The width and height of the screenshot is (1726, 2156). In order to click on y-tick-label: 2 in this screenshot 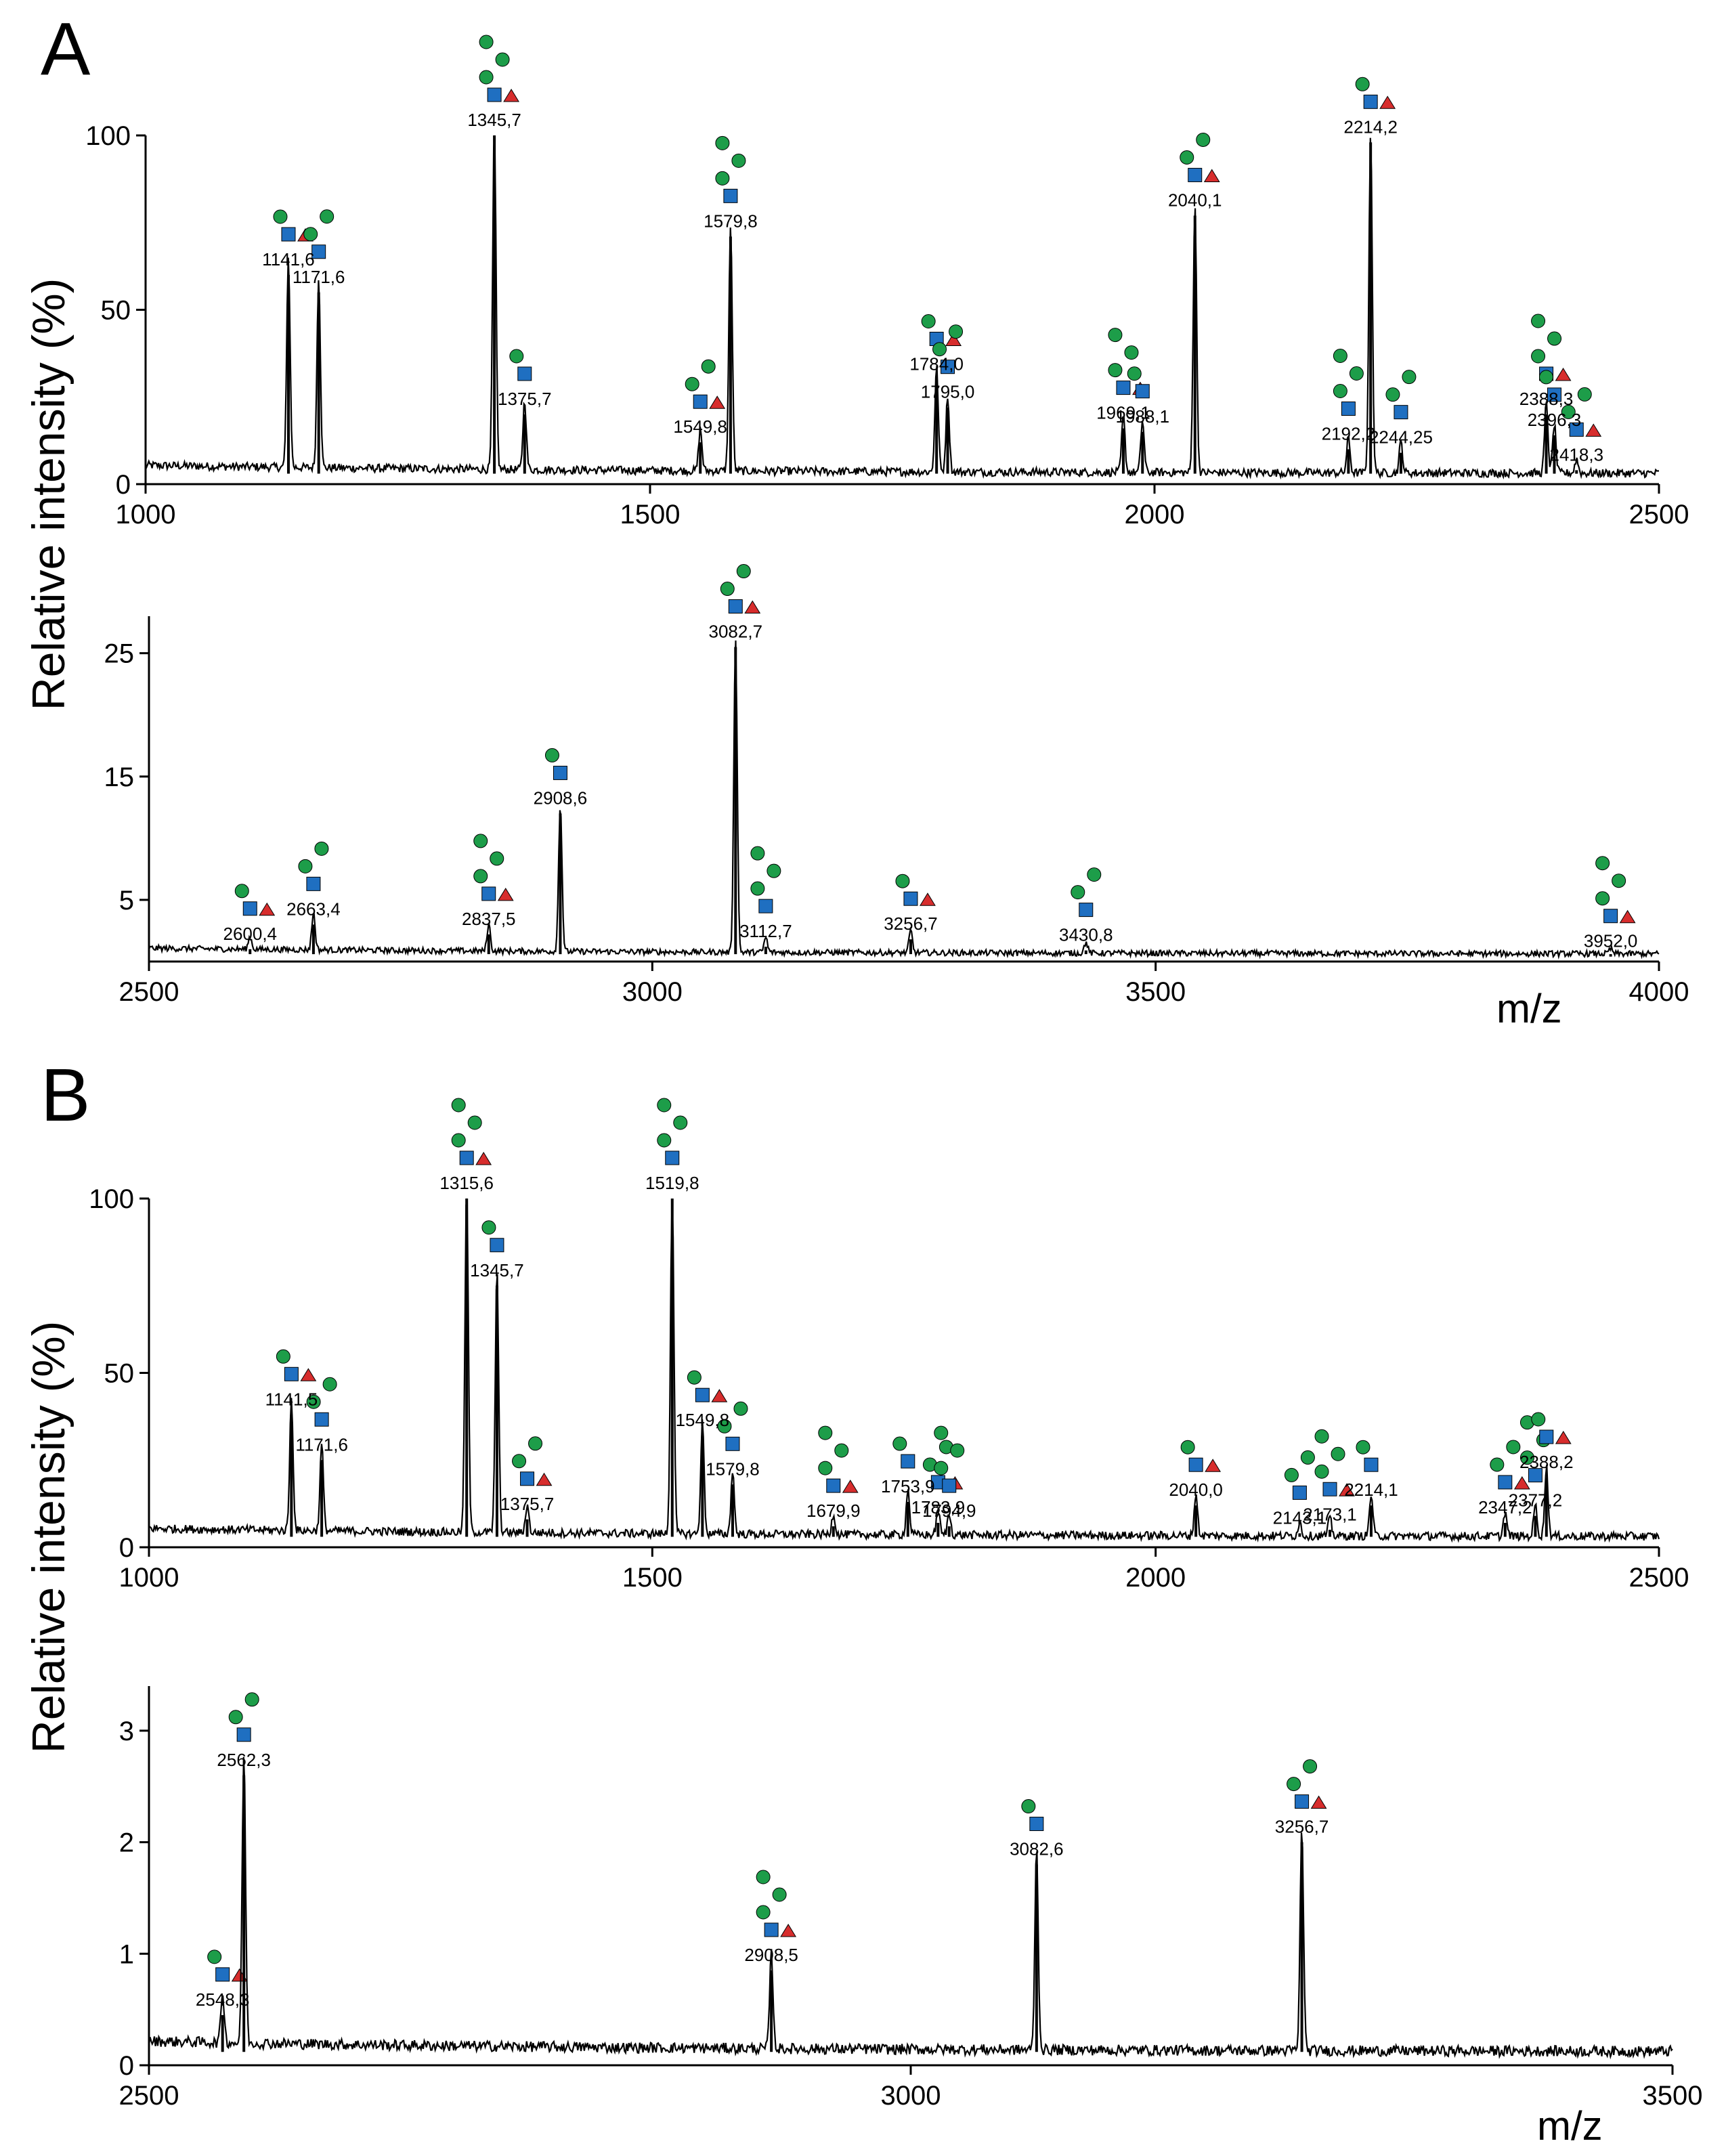, I will do `click(126, 1843)`.